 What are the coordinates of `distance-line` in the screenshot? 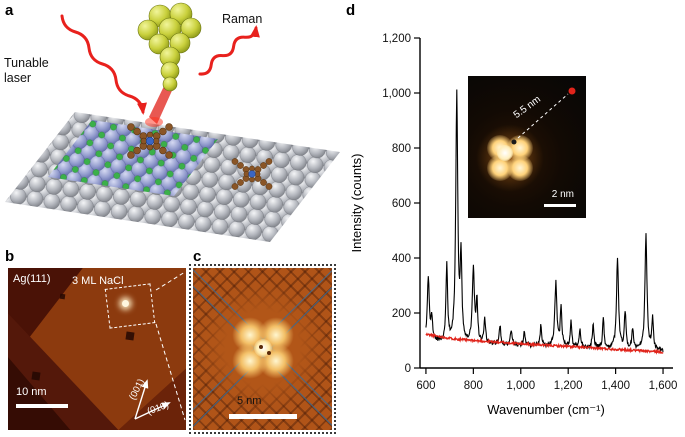 It's located at (543, 116).